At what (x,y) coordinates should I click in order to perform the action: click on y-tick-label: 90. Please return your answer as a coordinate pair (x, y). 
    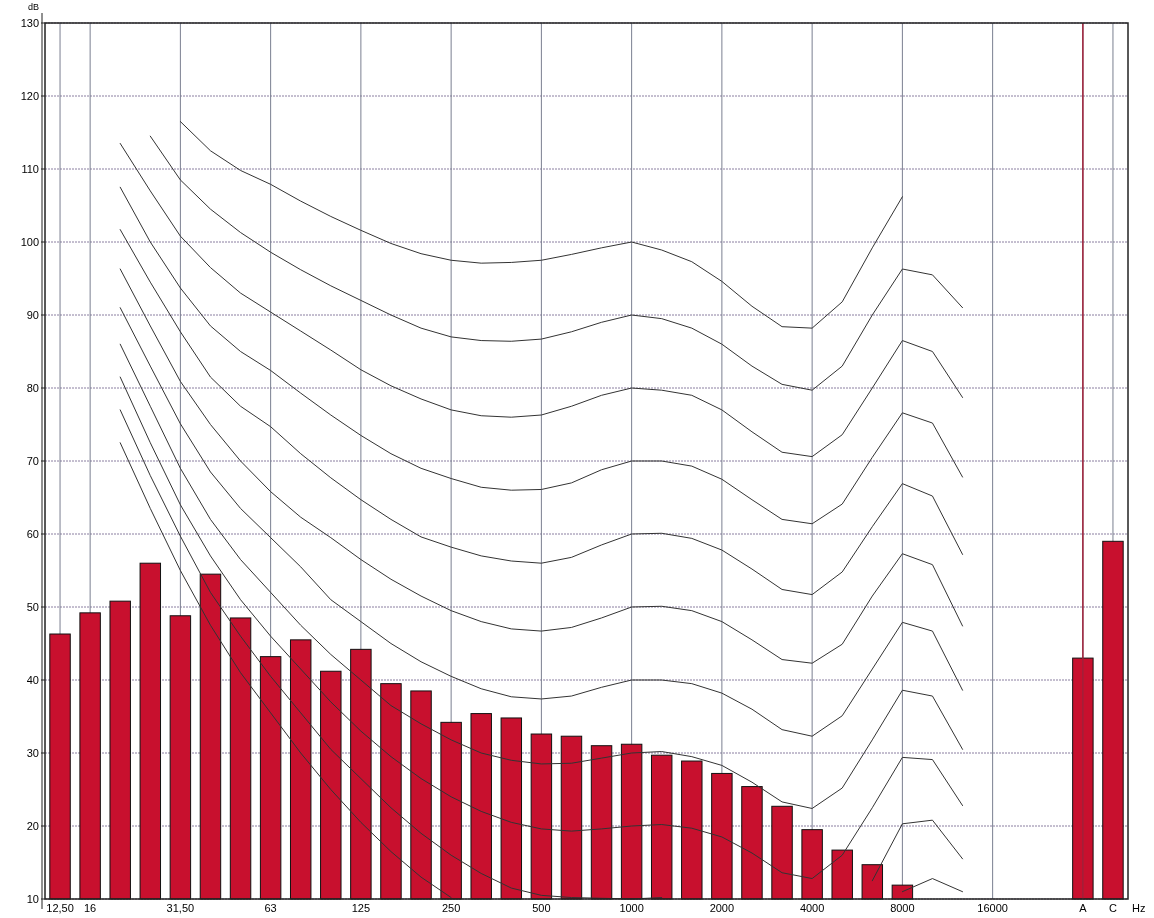
    Looking at the image, I should click on (32, 314).